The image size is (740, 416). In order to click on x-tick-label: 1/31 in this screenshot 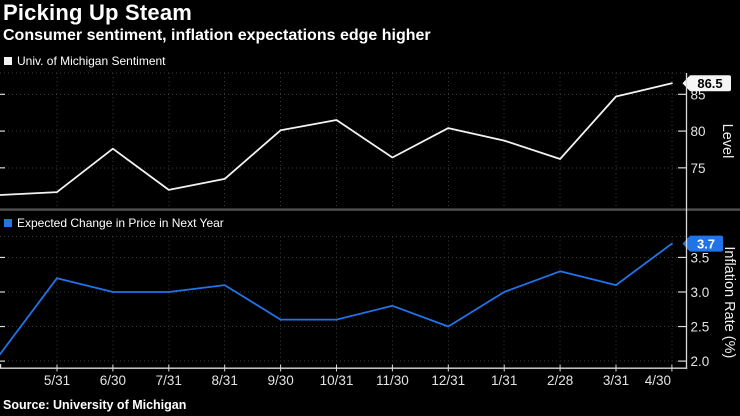, I will do `click(504, 380)`.